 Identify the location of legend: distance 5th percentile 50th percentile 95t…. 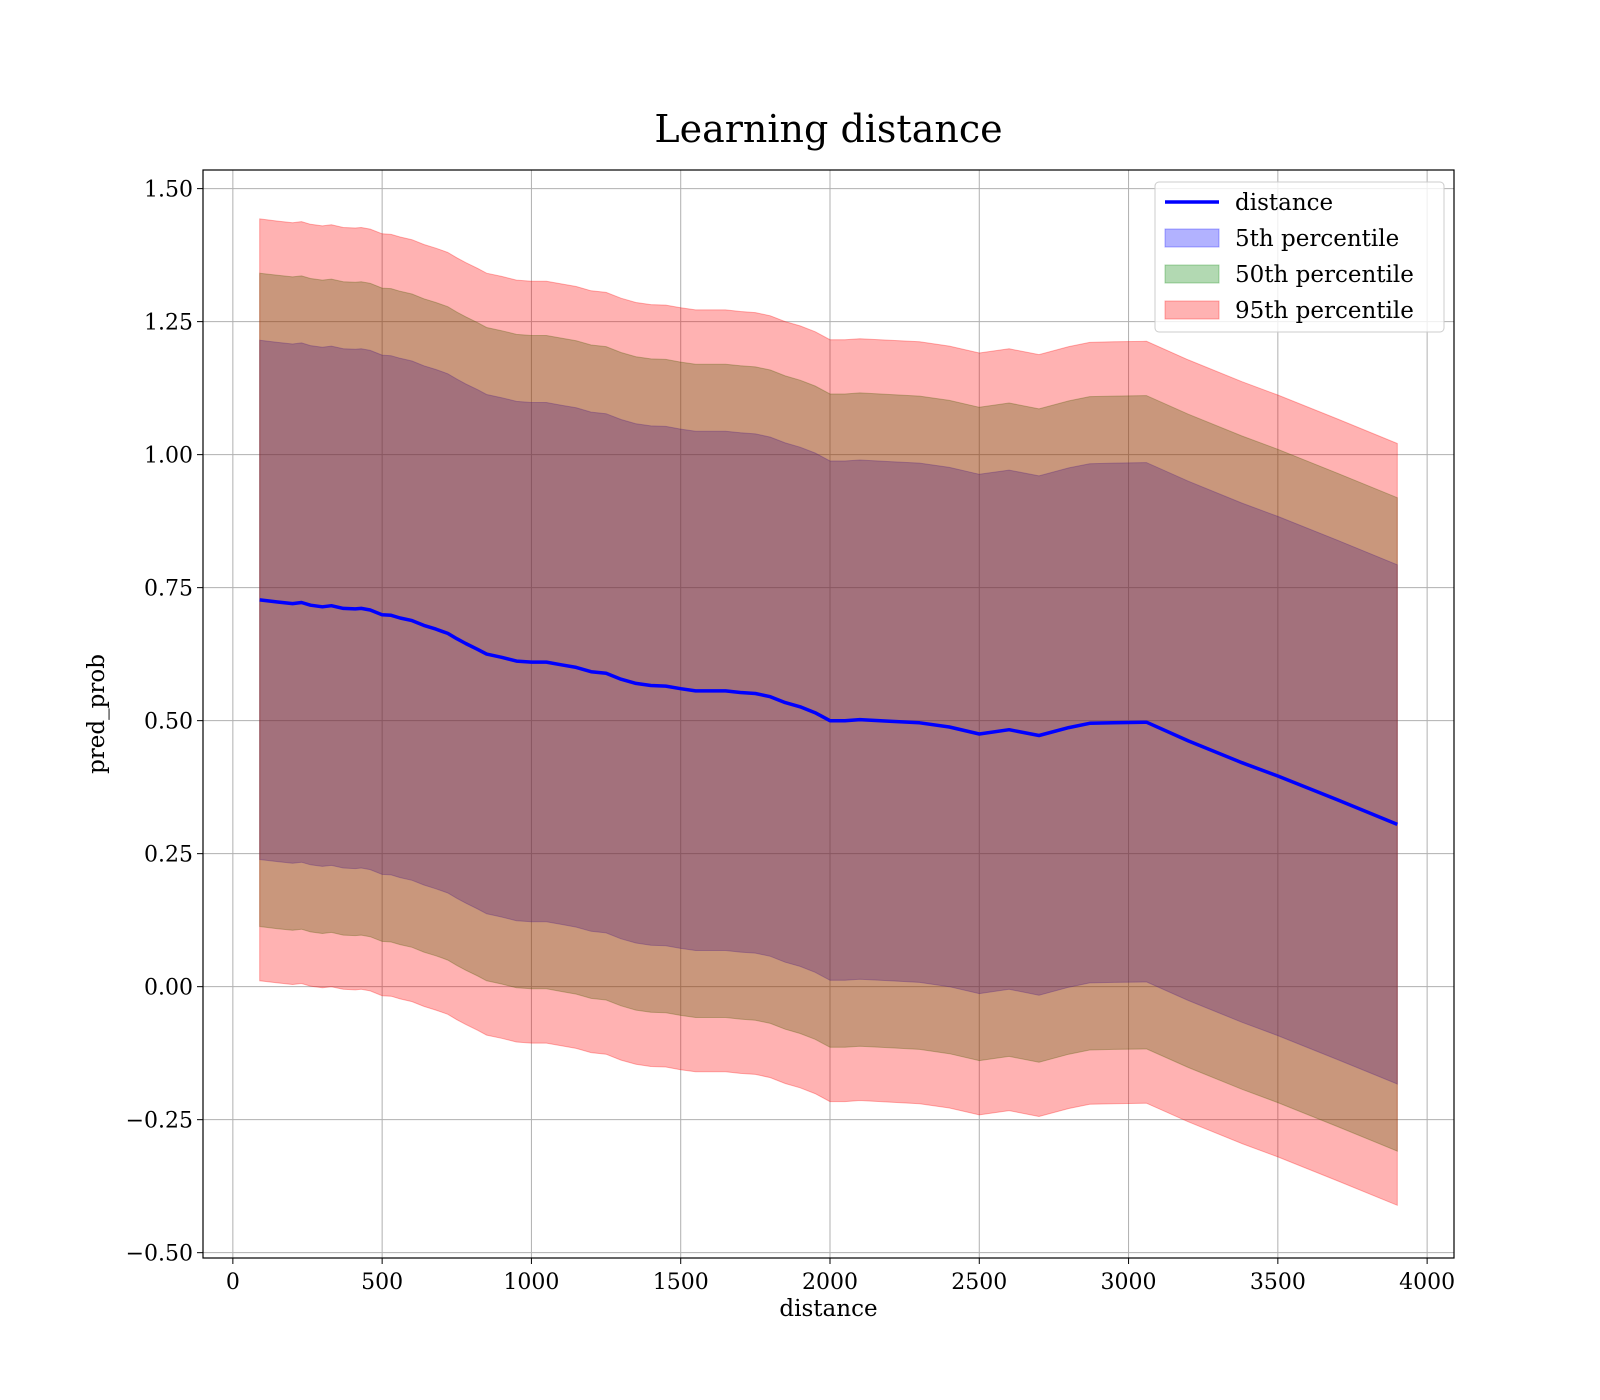
(1299, 257).